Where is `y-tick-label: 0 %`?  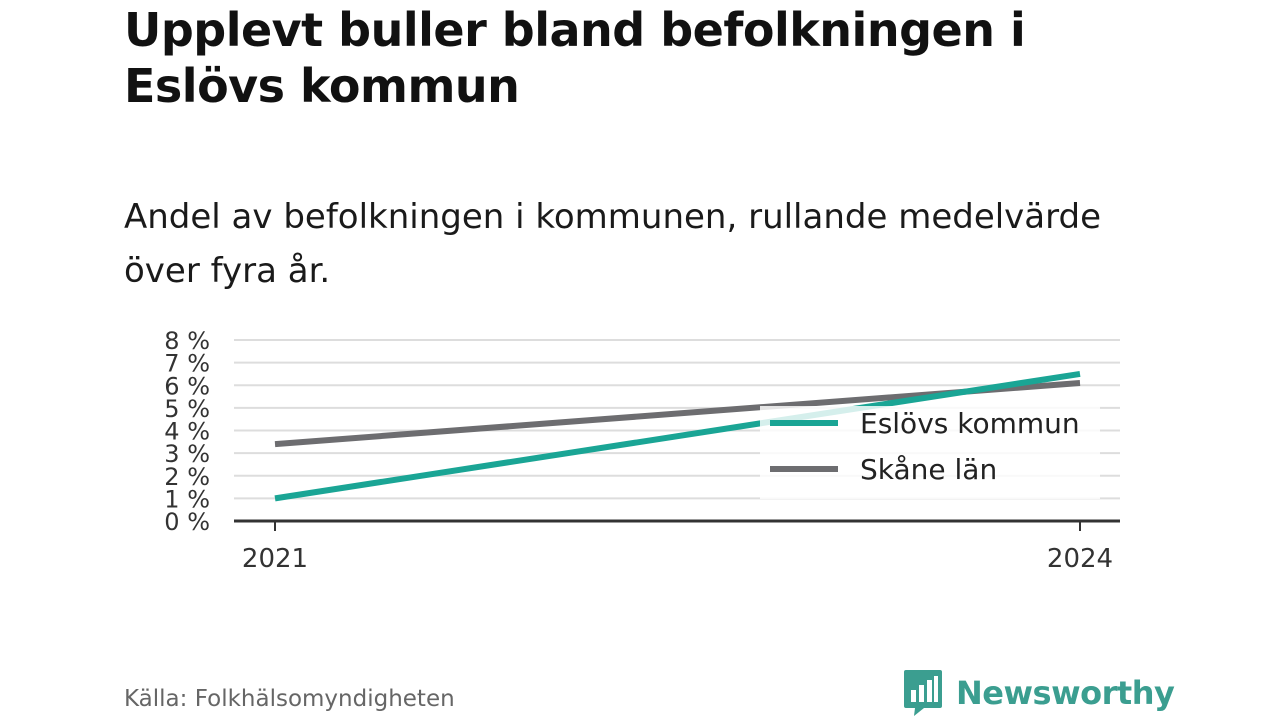 y-tick-label: 0 % is located at coordinates (187, 522).